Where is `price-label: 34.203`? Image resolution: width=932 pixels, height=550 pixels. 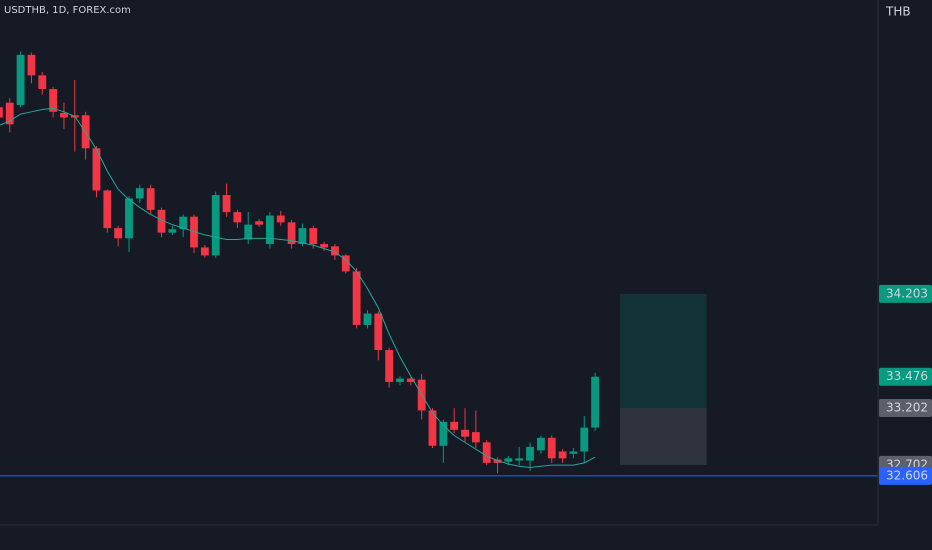
price-label: 34.203 is located at coordinates (907, 293).